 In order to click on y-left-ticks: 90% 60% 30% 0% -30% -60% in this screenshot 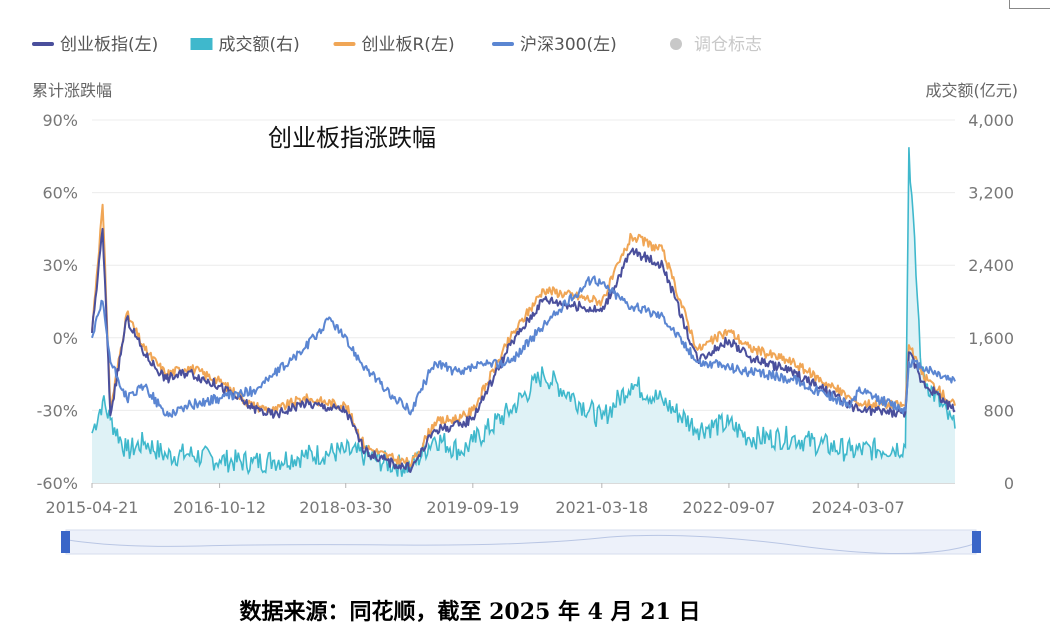, I will do `click(57, 302)`.